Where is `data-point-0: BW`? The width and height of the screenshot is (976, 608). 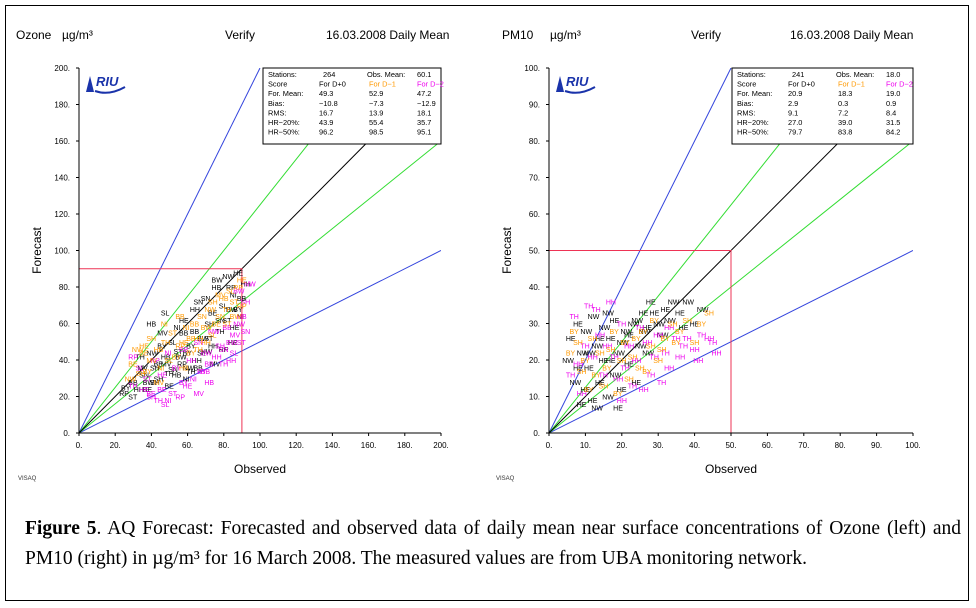
data-point-0: BW is located at coordinates (149, 383).